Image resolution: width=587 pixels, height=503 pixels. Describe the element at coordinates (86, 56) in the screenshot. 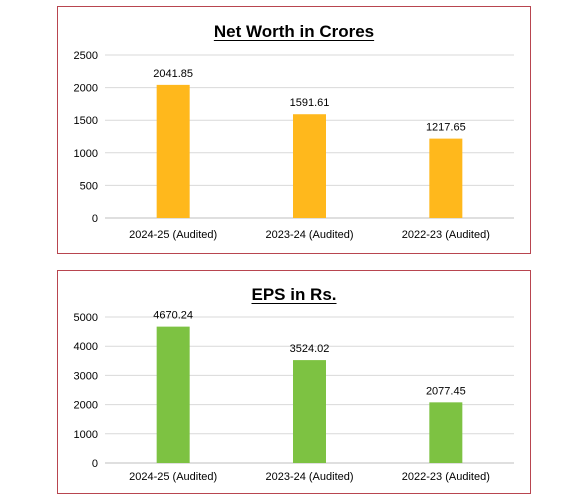

I see `y-tick-label: 2500` at that location.